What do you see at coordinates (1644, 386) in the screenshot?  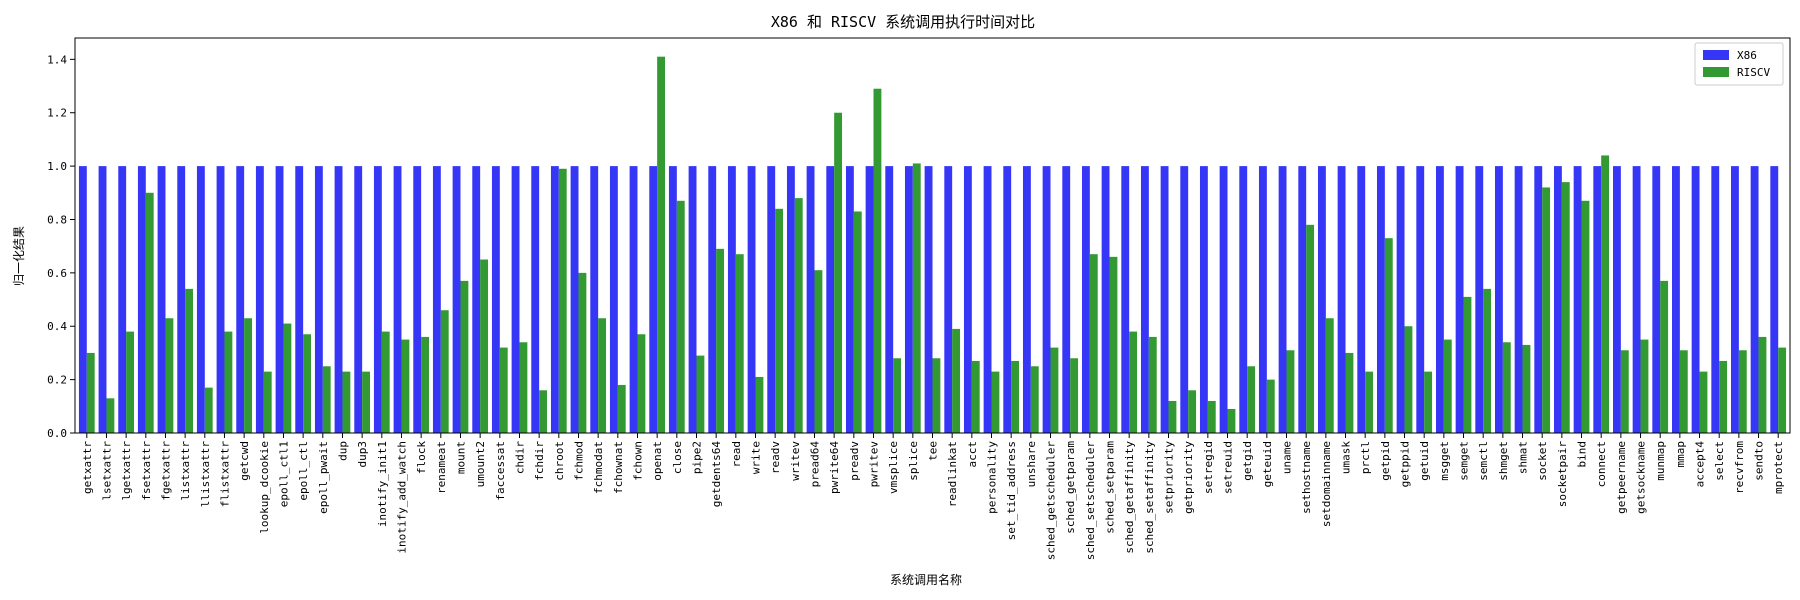 I see `bar-riscv-getsockname` at bounding box center [1644, 386].